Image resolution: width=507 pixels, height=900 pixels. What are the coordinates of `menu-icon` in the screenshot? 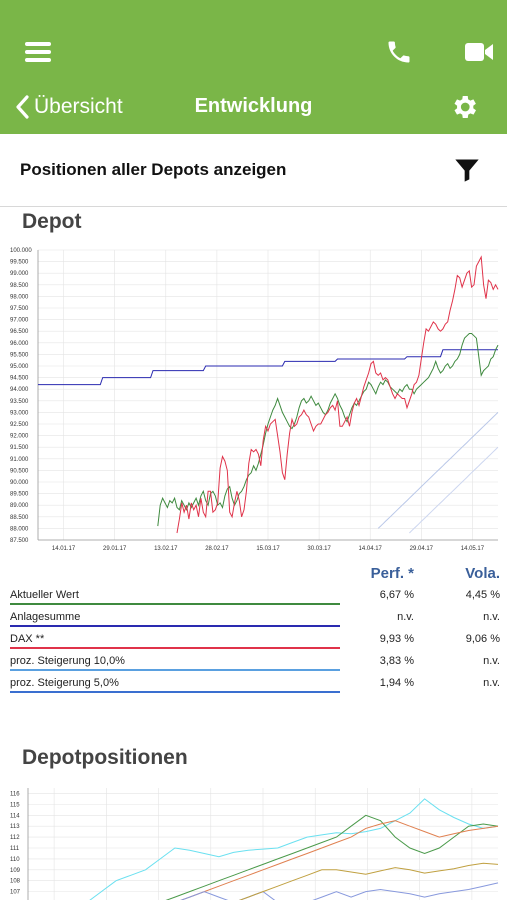 It's located at (38, 52).